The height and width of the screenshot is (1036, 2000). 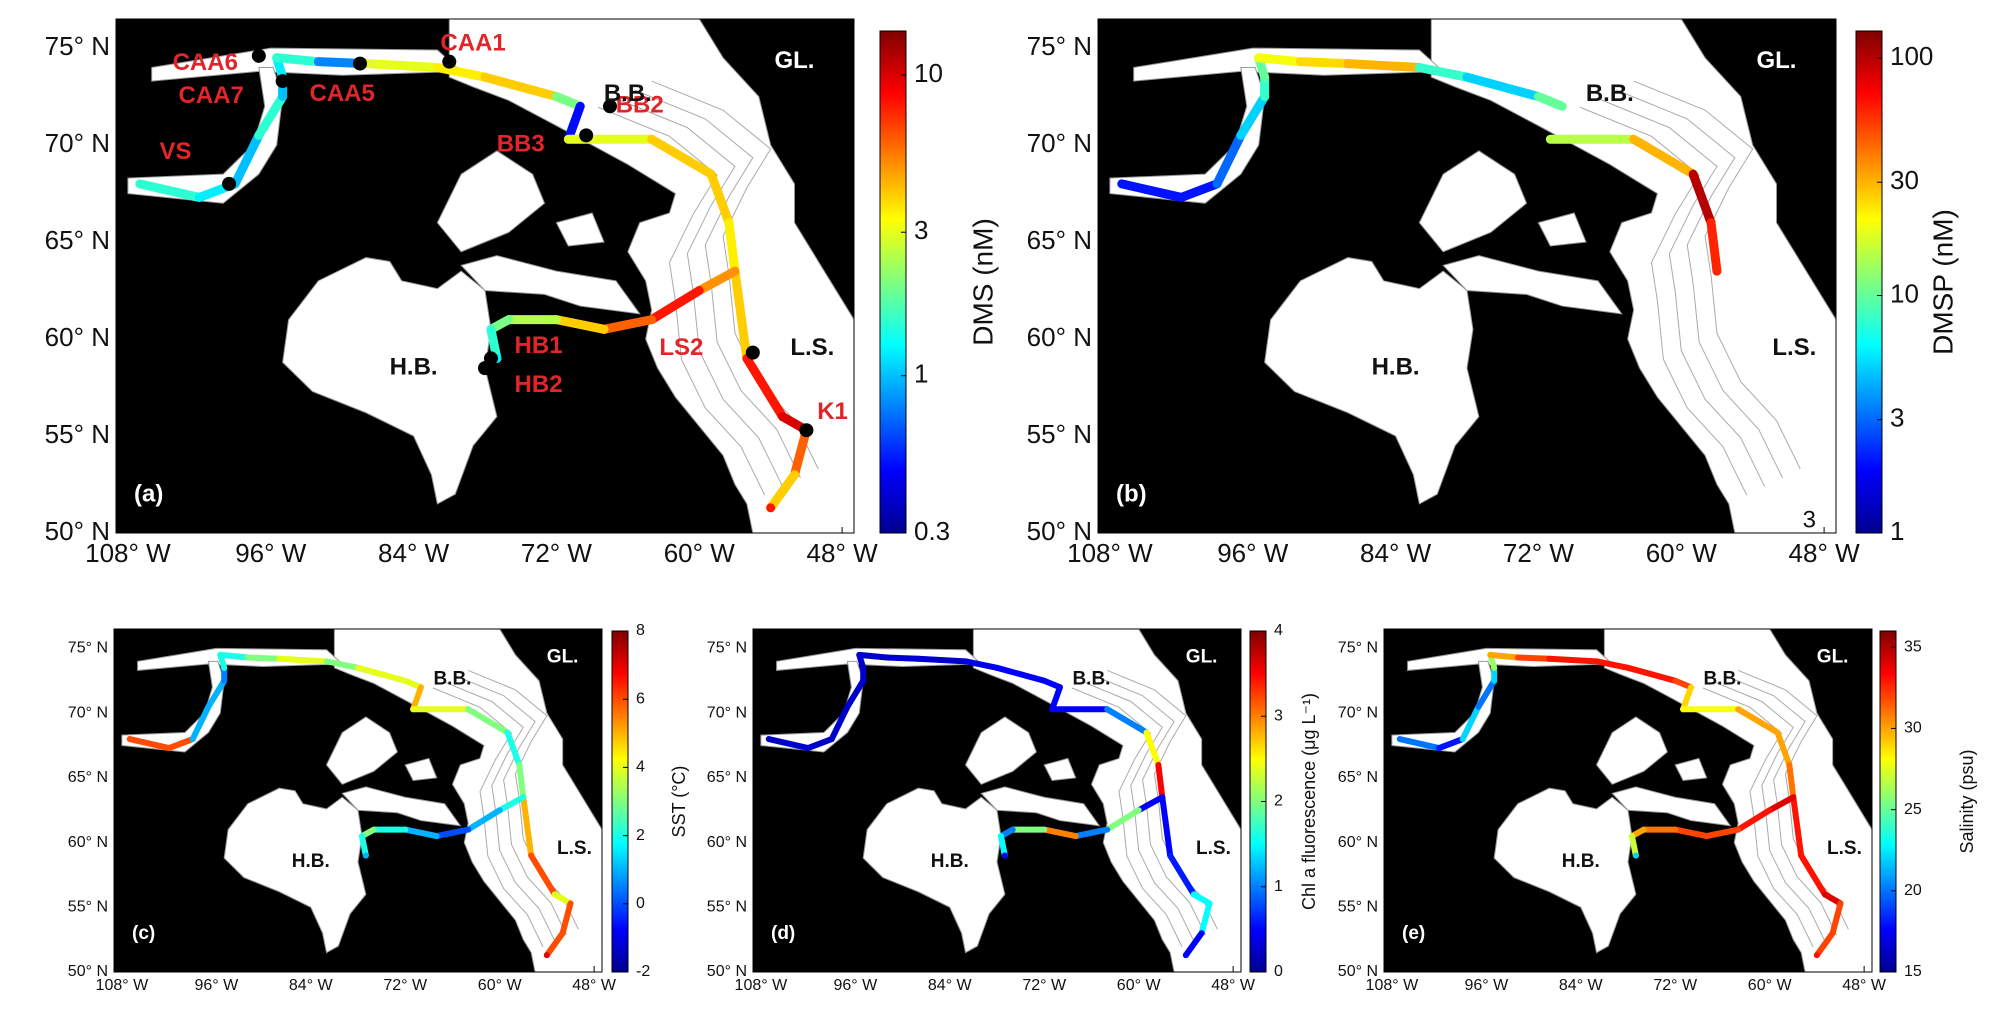 I want to click on station-label: BB2, so click(x=640, y=105).